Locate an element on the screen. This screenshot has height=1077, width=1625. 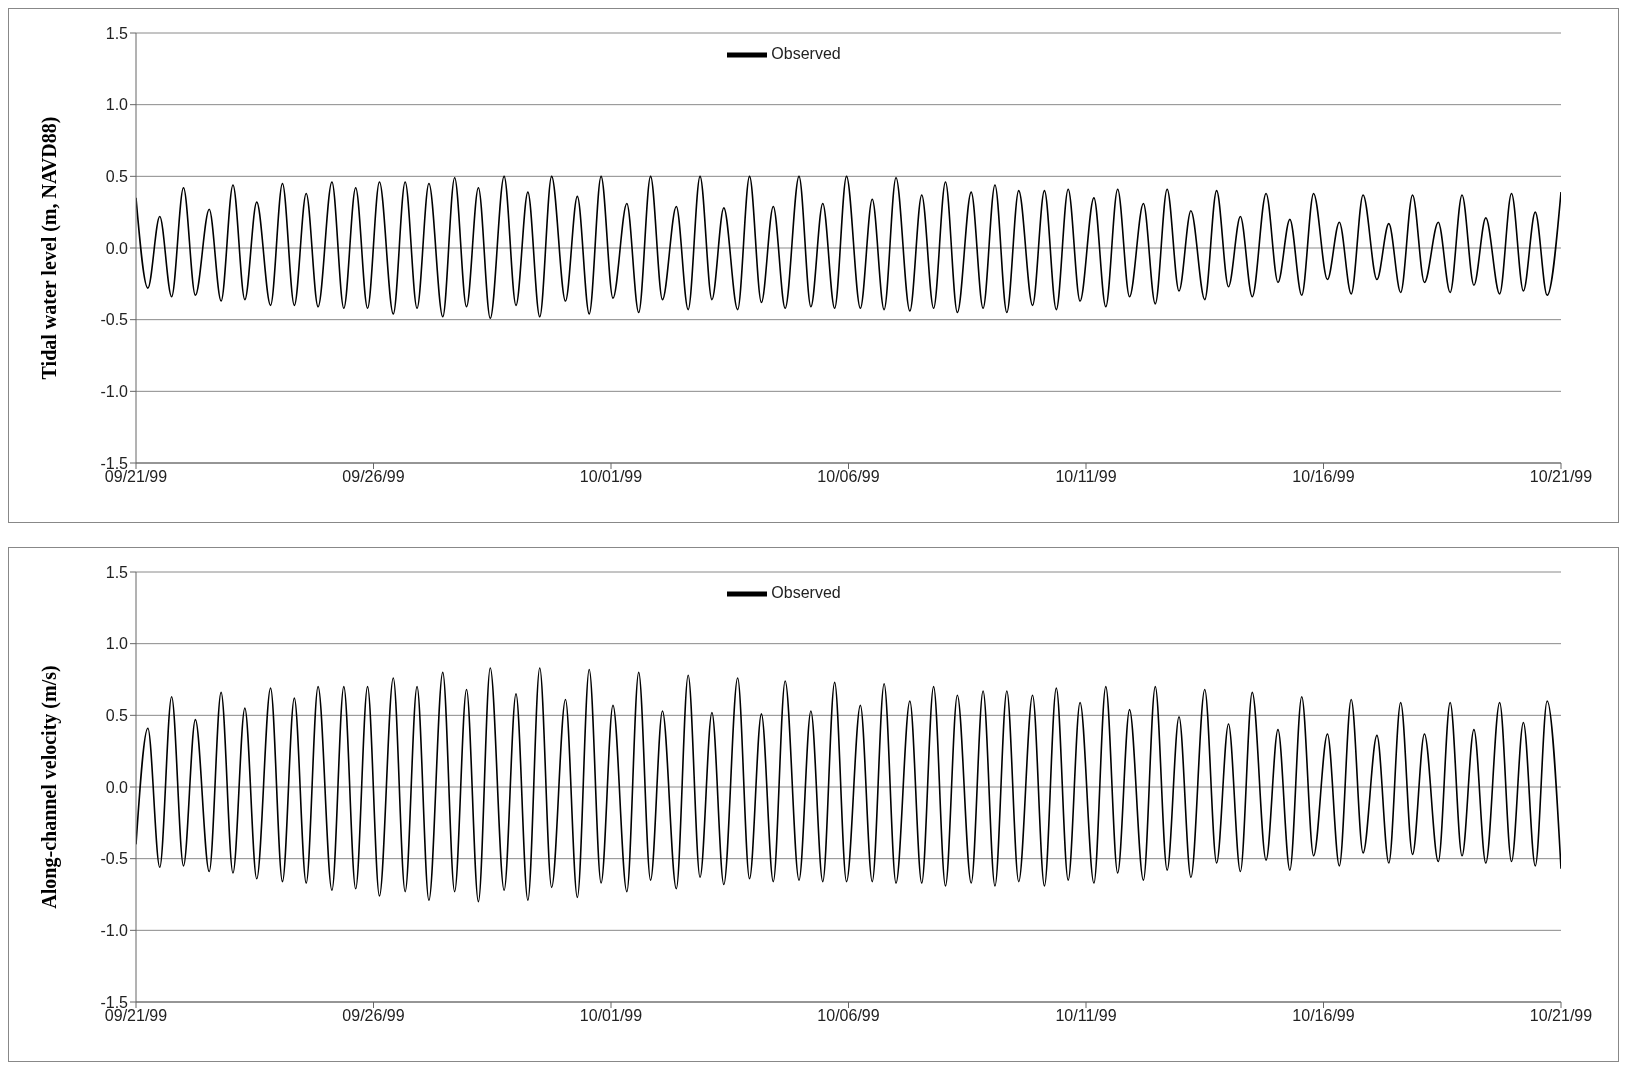
y-axis-title: Along-channel velocity (m/s) is located at coordinates (50, 787).